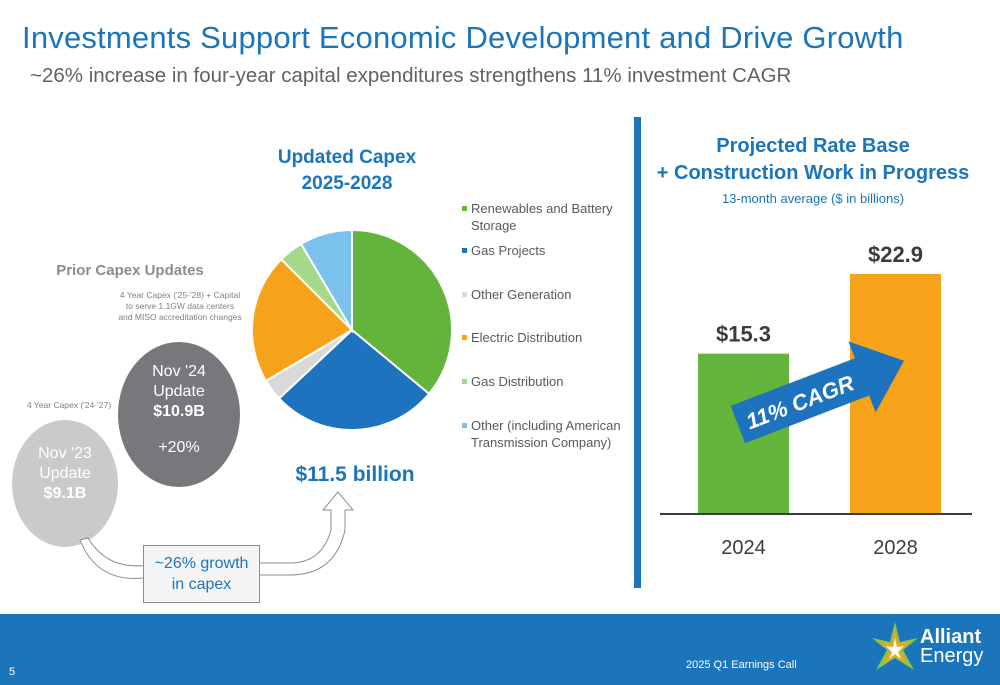 Image resolution: width=1000 pixels, height=685 pixels. What do you see at coordinates (65, 453) in the screenshot?
I see `nov23-line1: Nov '23` at bounding box center [65, 453].